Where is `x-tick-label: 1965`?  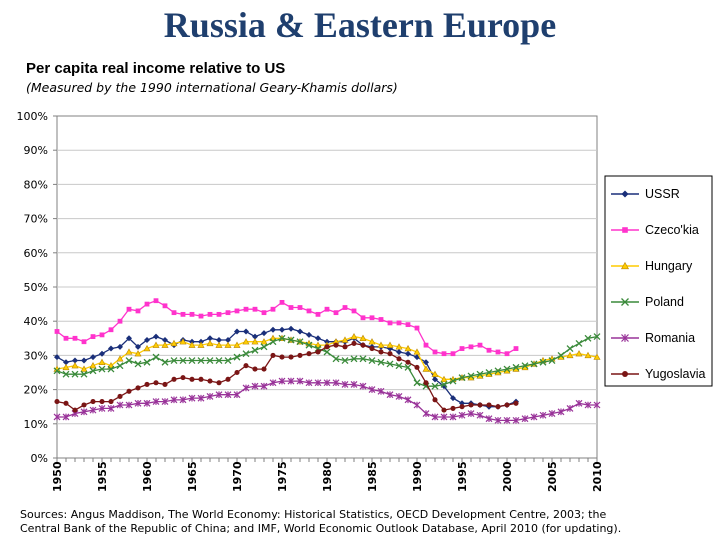
x-tick-label: 1965 is located at coordinates (192, 476).